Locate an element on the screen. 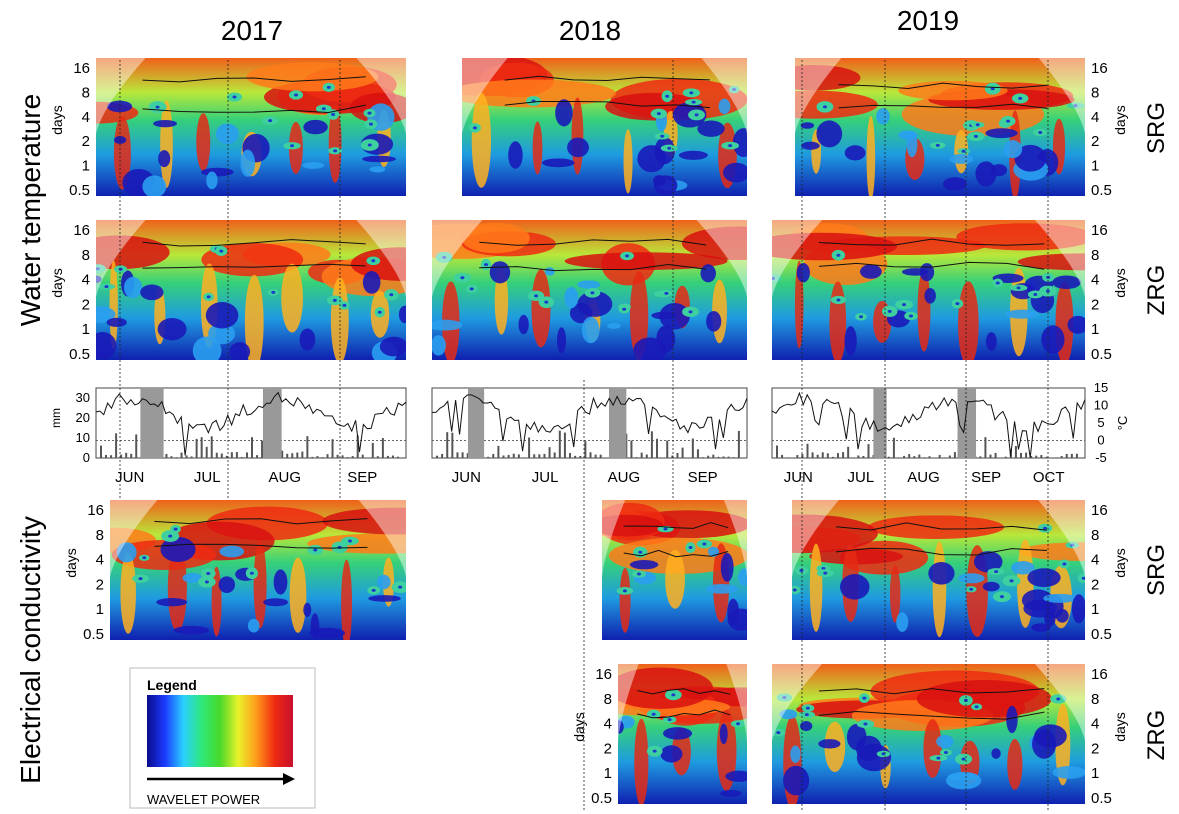  y-tick-label: 2 is located at coordinates (1095, 141).